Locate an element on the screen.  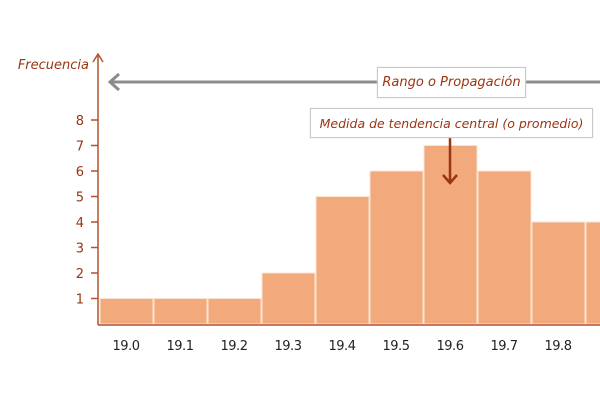
x-tick-label: 19.2 is located at coordinates (234, 346).